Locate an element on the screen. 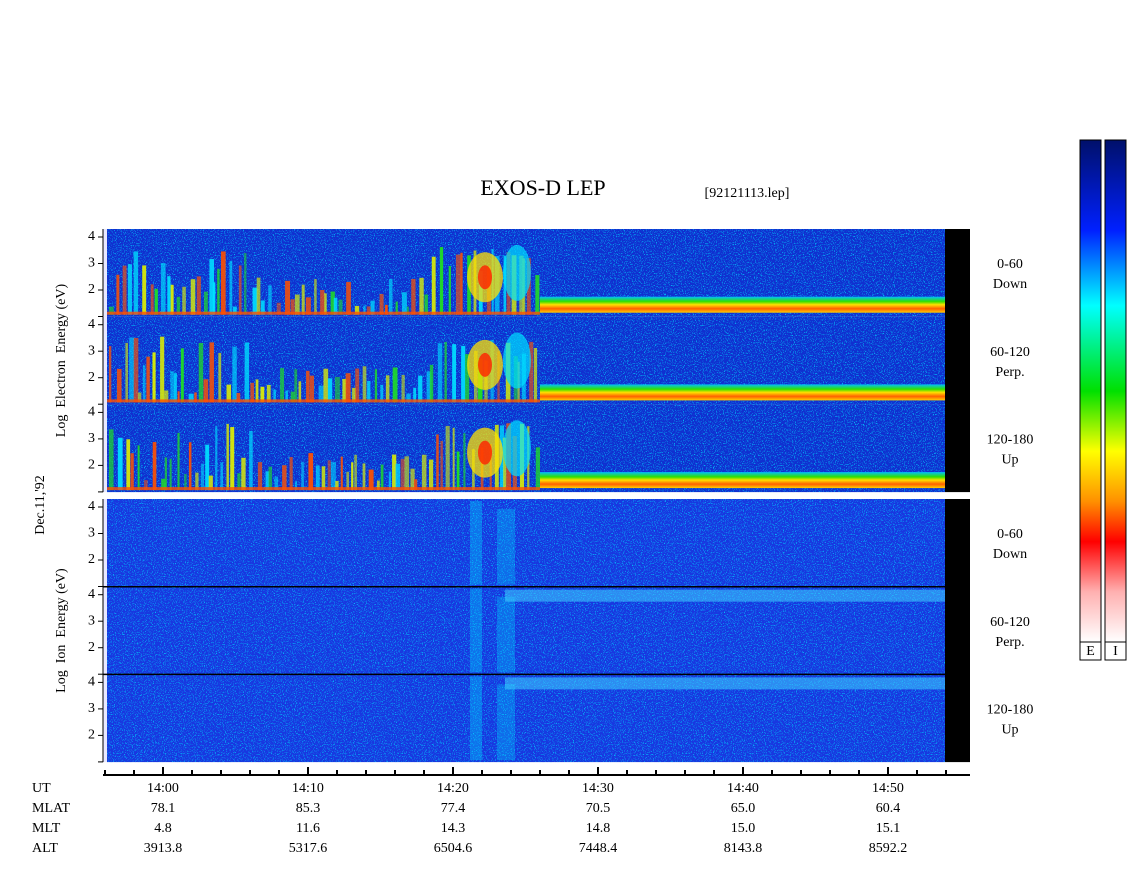  row-value: 8143.8 is located at coordinates (743, 848).